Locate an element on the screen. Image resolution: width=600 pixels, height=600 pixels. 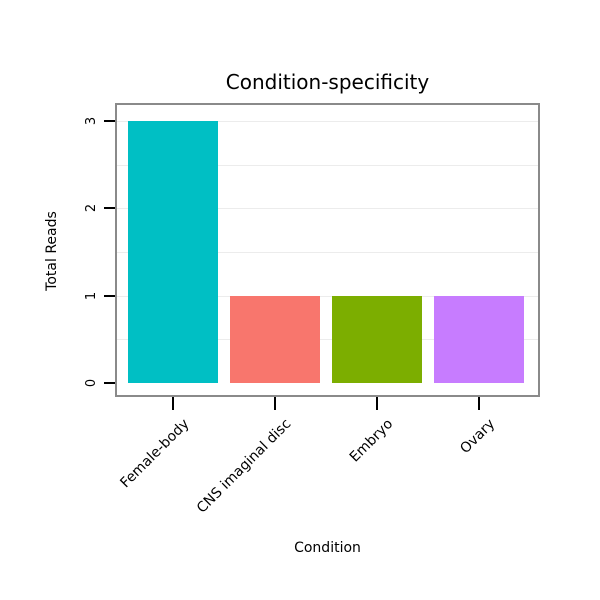
y-tick-label: 0 is located at coordinates (91, 383).